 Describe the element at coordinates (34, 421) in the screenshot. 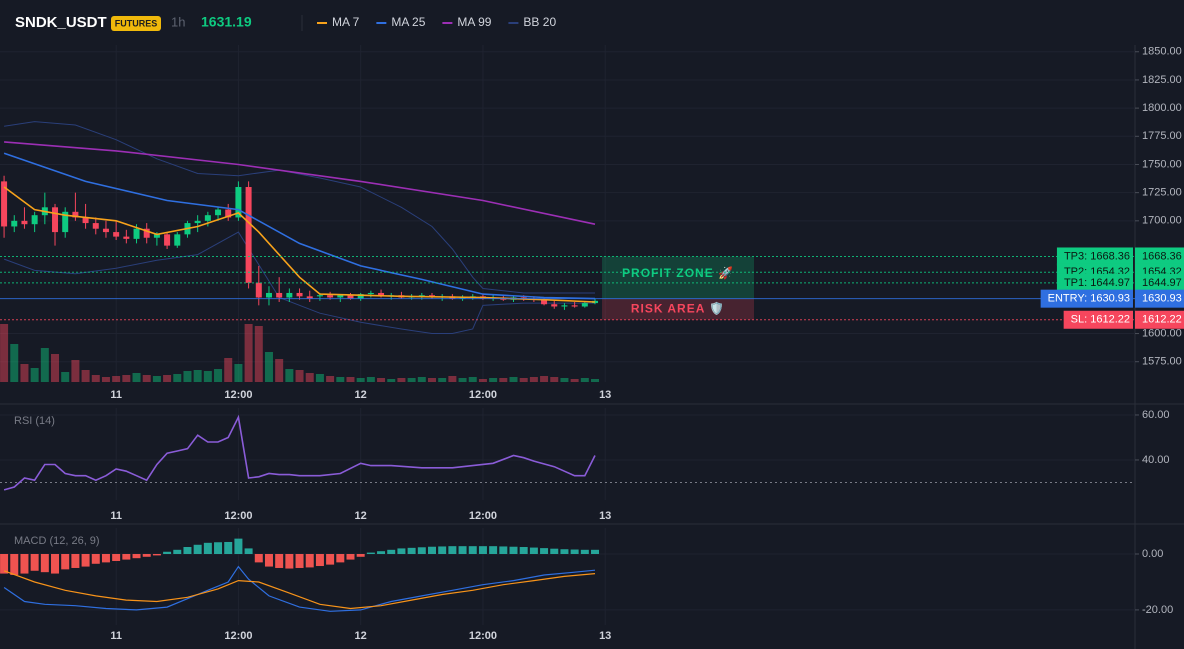

I see `panel-title: RSI (14)` at that location.